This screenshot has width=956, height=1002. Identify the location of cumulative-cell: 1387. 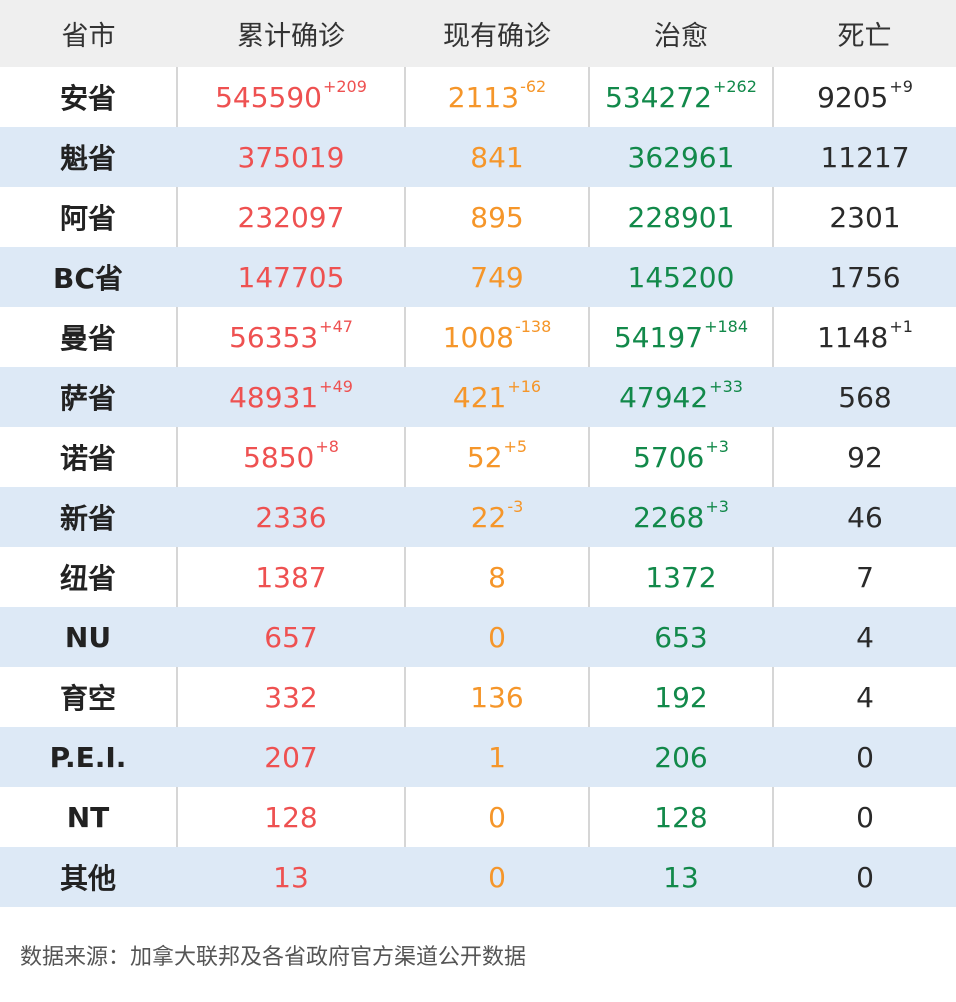
(290, 577).